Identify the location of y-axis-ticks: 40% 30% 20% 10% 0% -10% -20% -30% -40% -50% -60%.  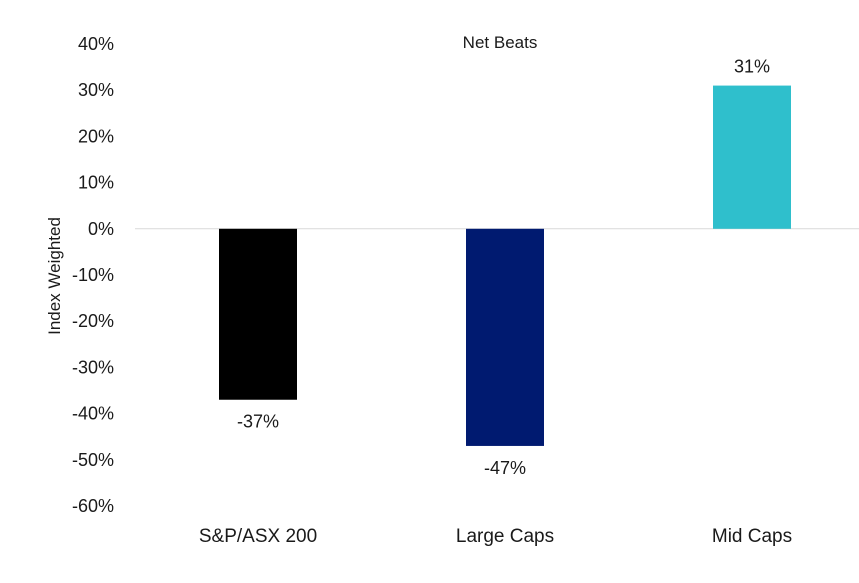
(93, 275).